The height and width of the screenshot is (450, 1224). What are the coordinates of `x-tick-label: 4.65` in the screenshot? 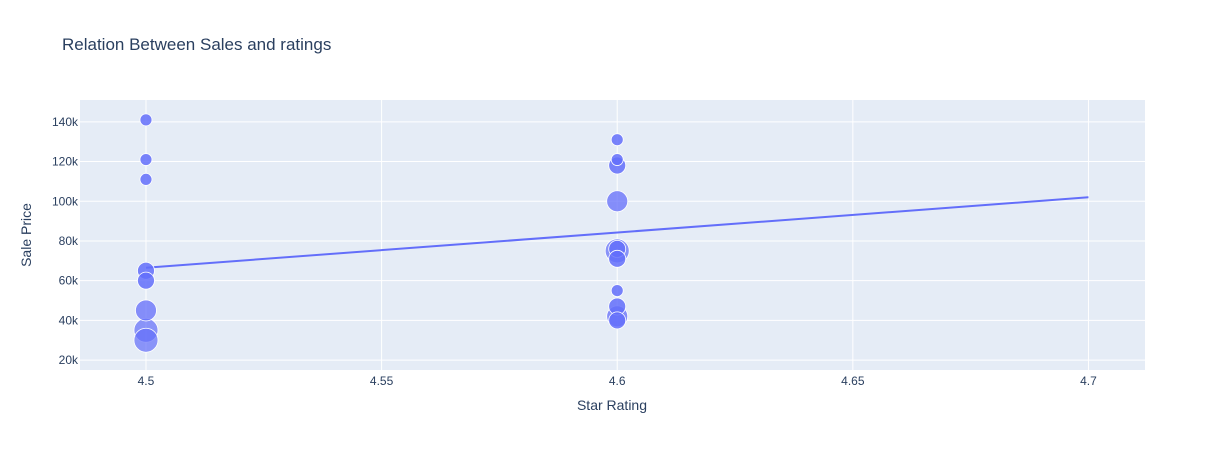 It's located at (853, 381).